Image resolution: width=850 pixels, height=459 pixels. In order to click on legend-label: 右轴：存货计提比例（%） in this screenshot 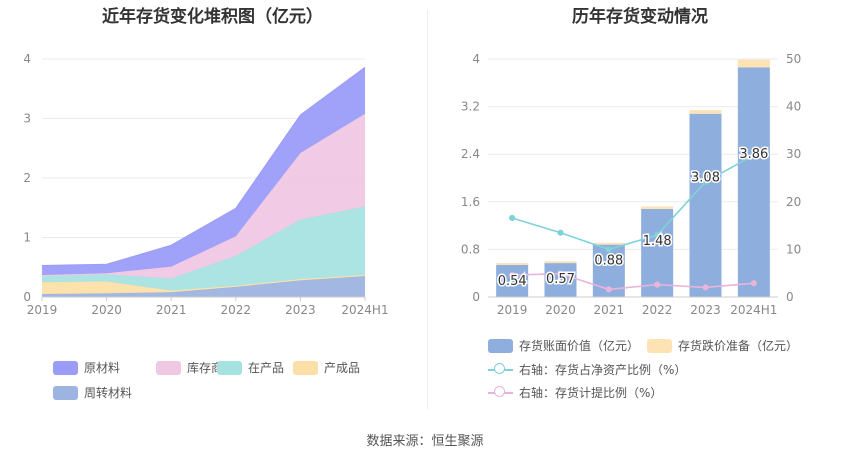, I will do `click(591, 393)`.